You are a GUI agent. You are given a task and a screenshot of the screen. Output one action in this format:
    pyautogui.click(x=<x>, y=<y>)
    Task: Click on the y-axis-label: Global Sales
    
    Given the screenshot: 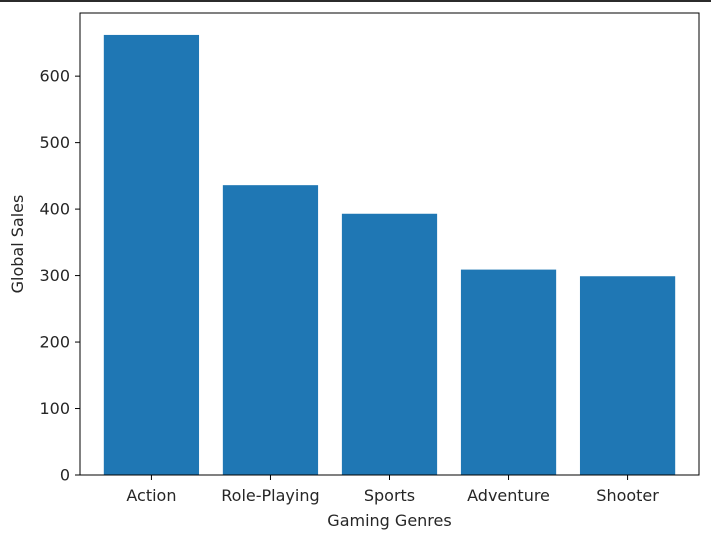 What is the action you would take?
    pyautogui.click(x=17, y=244)
    